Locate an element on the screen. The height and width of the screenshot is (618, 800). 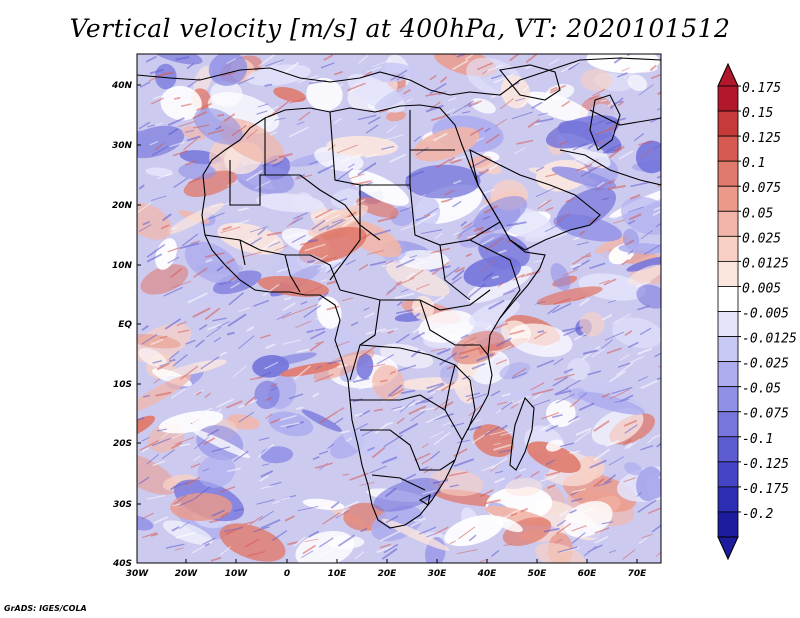
lon-label: 20W is located at coordinates (187, 574).